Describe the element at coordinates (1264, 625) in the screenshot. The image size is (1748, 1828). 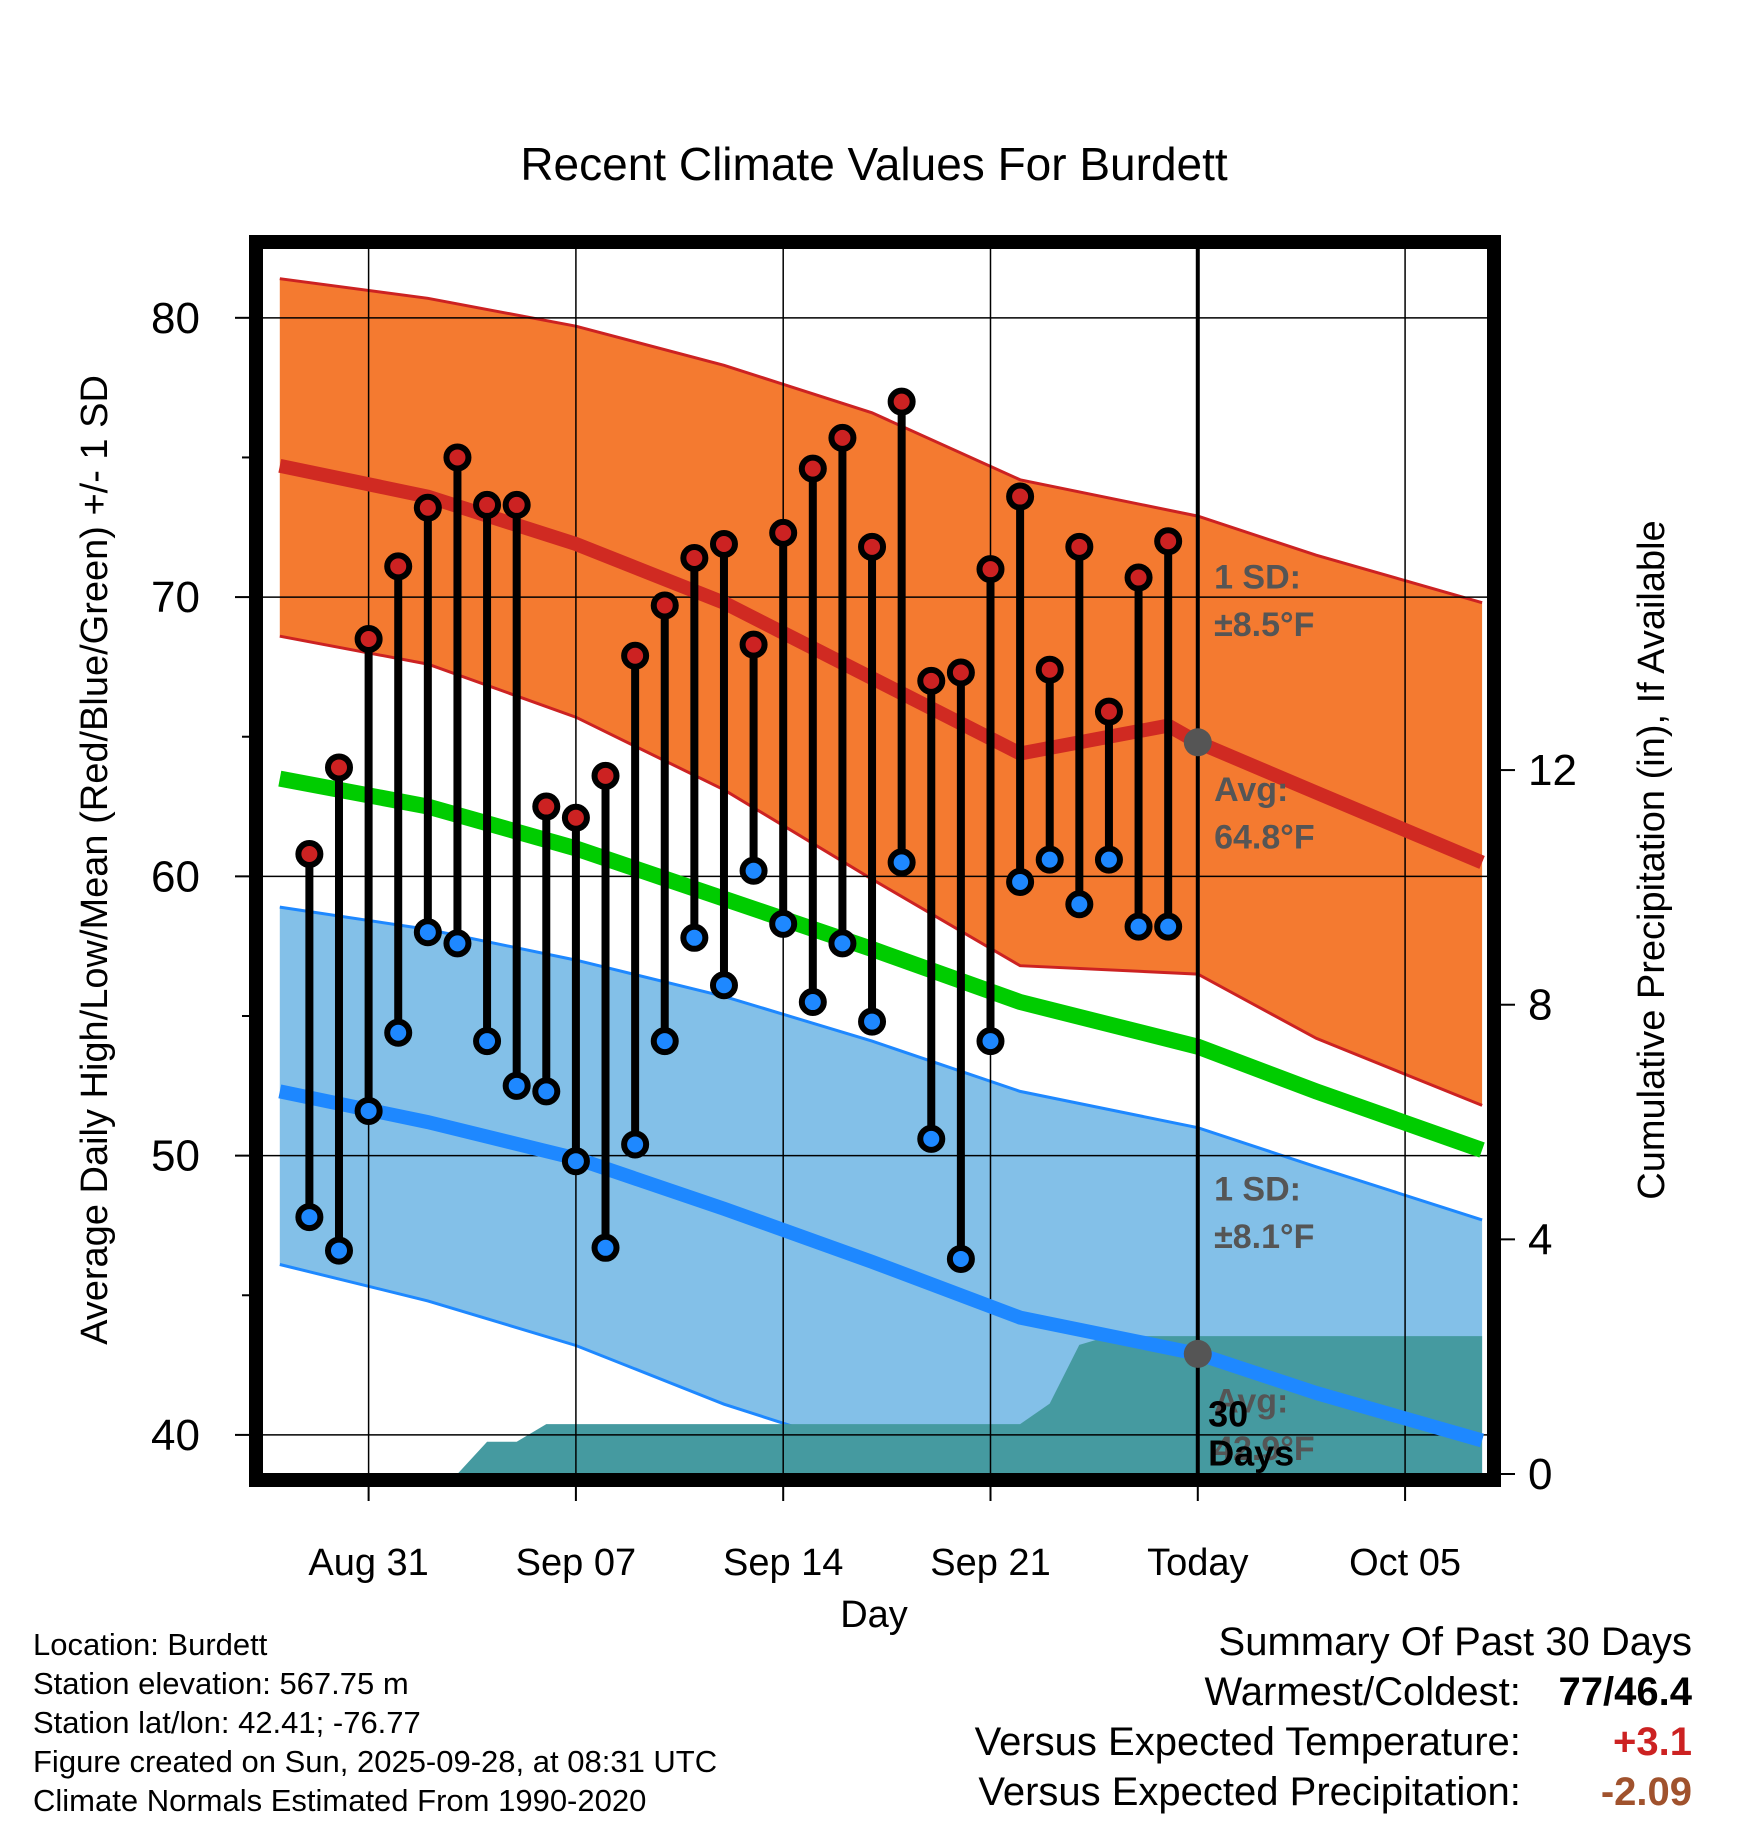
I see `high-sd-value: ±8.5°F` at that location.